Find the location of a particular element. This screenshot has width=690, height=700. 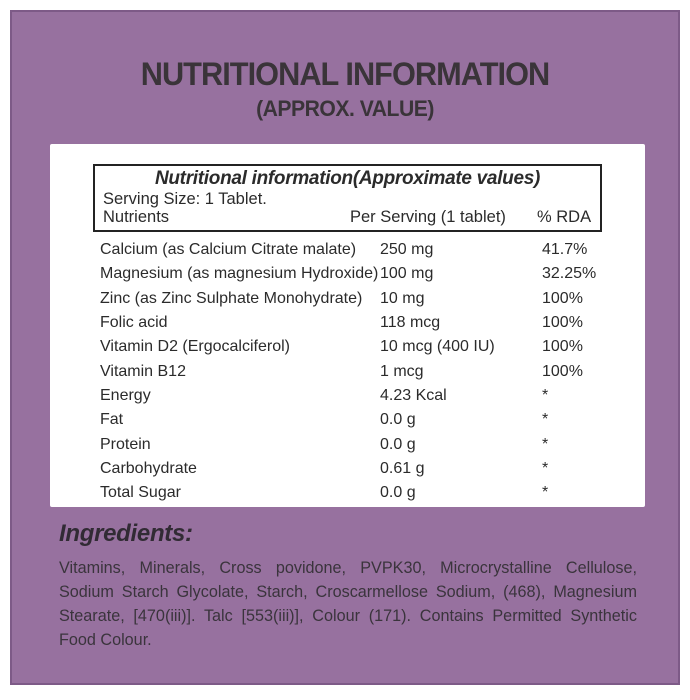

table-row: Carbohydrate 0.61 g * is located at coordinates (372, 469).